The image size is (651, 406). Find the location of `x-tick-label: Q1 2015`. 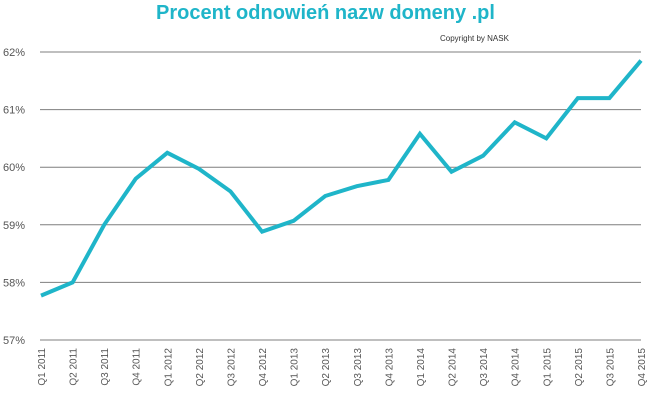

x-tick-label: Q1 2015 is located at coordinates (547, 367).